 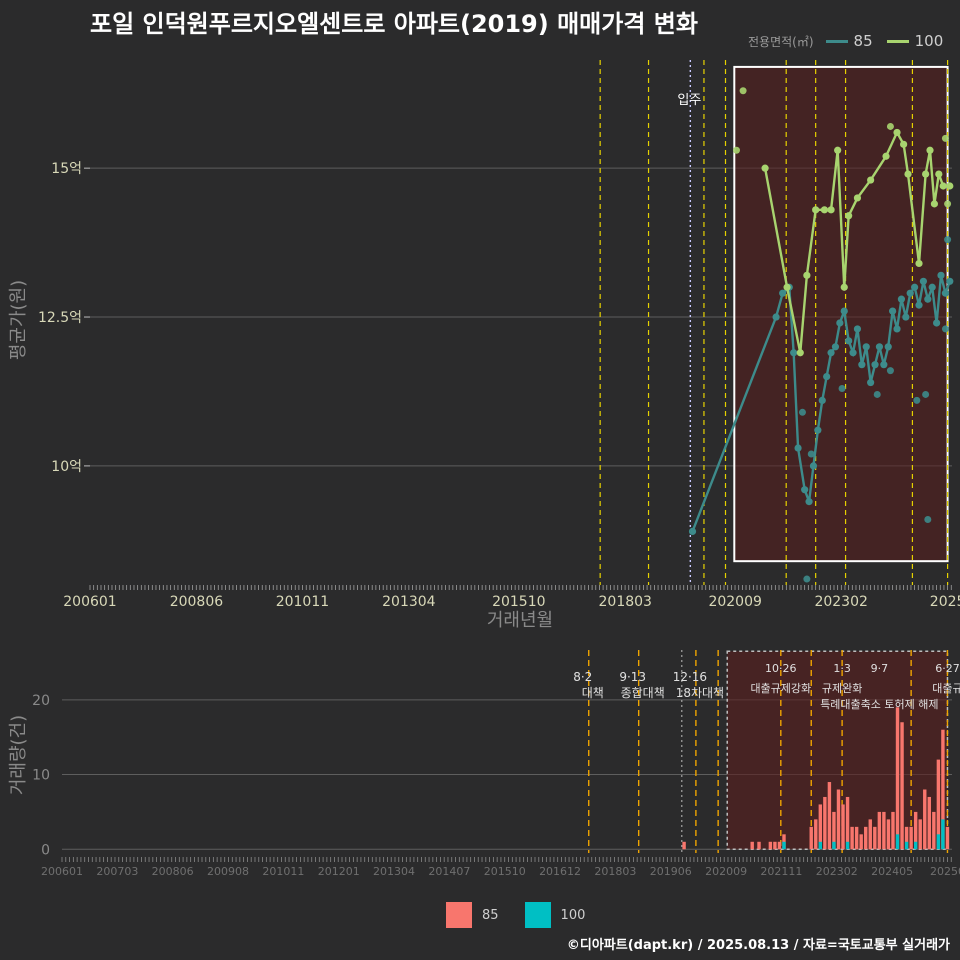 I want to click on legend-top-title: 전용면적(㎡), so click(x=781, y=41).